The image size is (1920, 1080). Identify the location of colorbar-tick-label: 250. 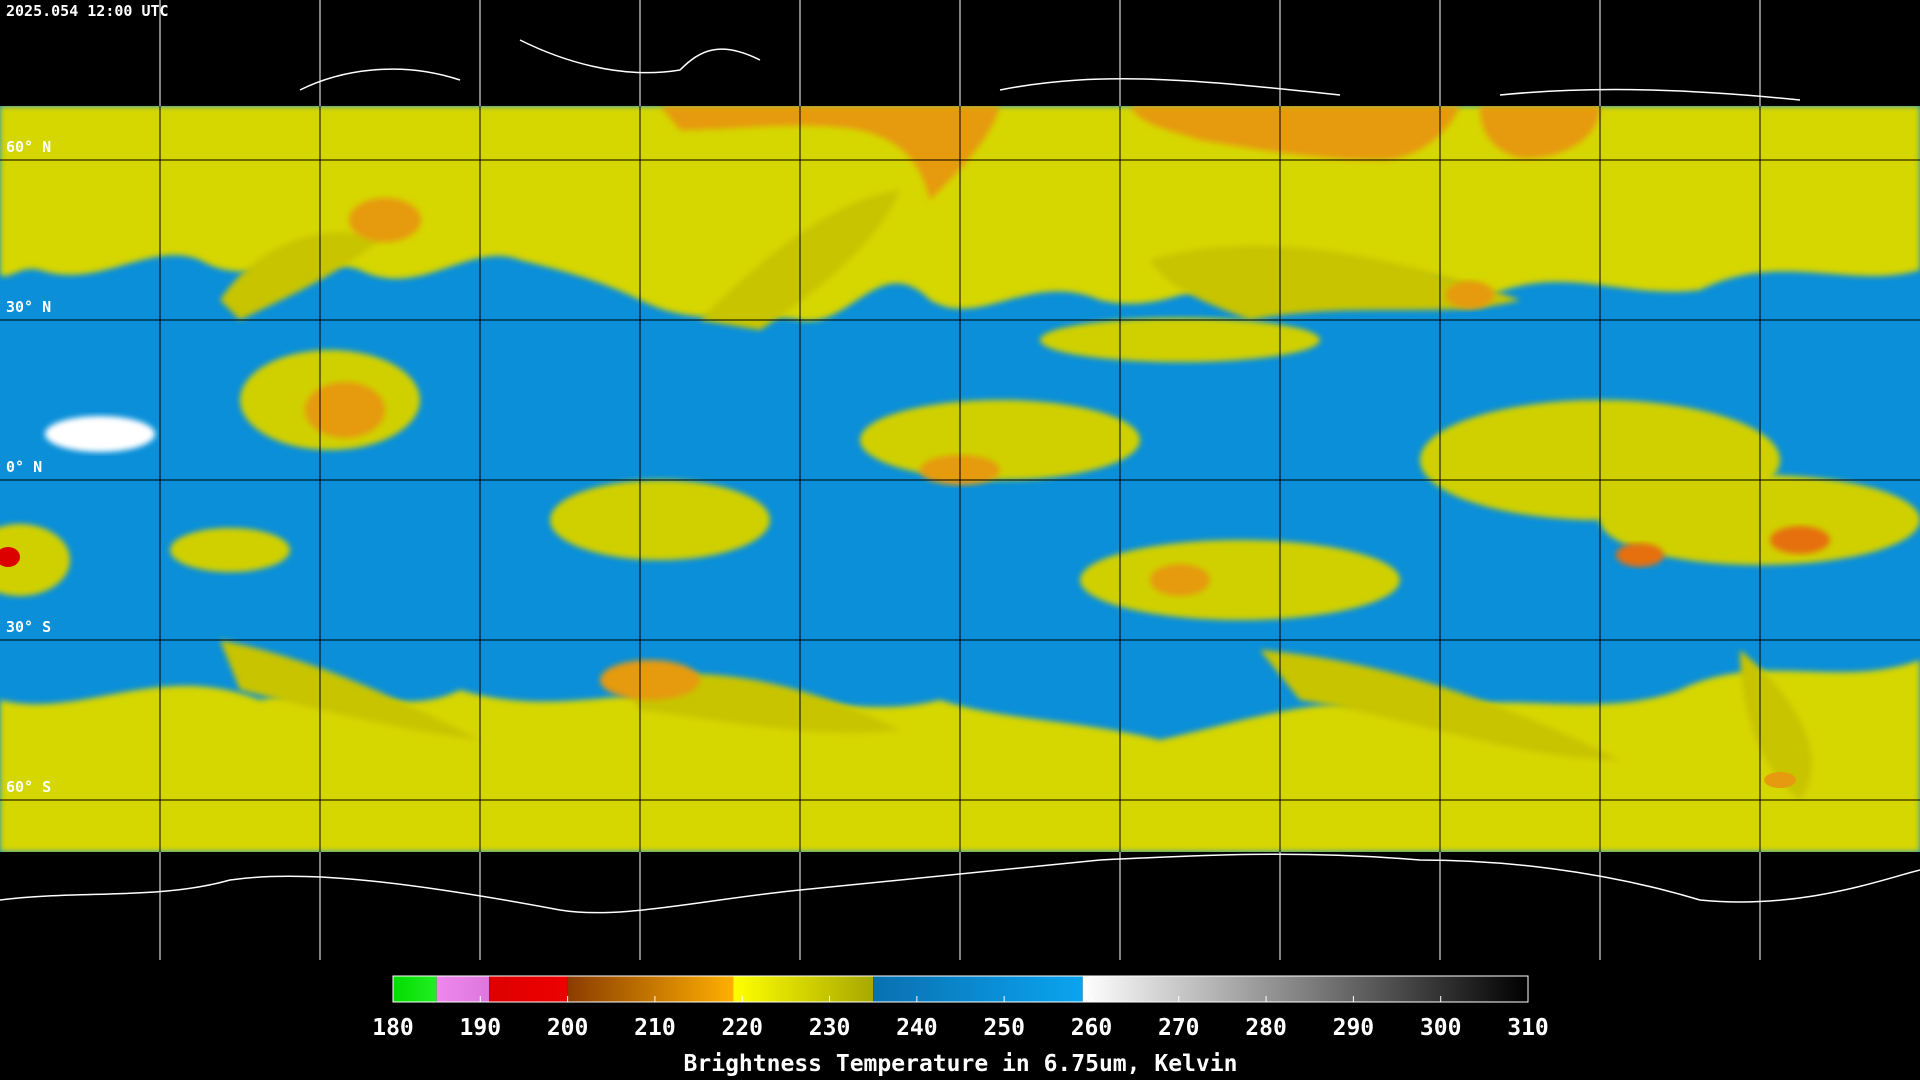
(1004, 1028).